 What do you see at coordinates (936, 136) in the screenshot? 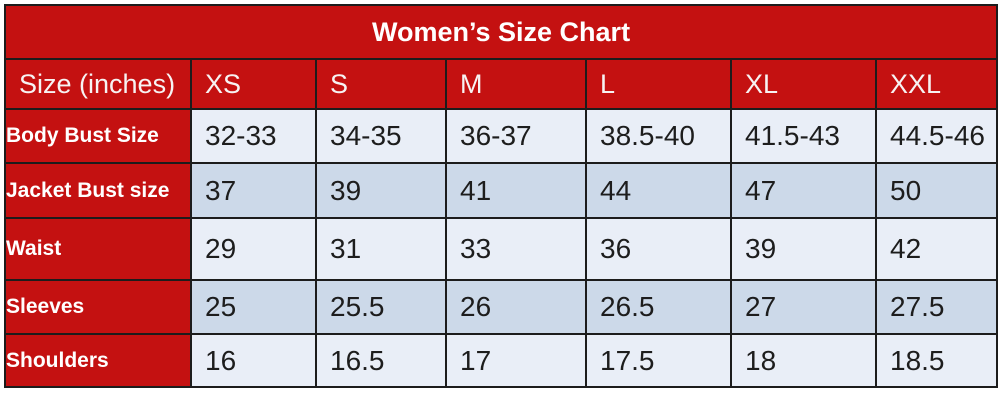
I see `cell-body-bust-xxl: 44.5-46` at bounding box center [936, 136].